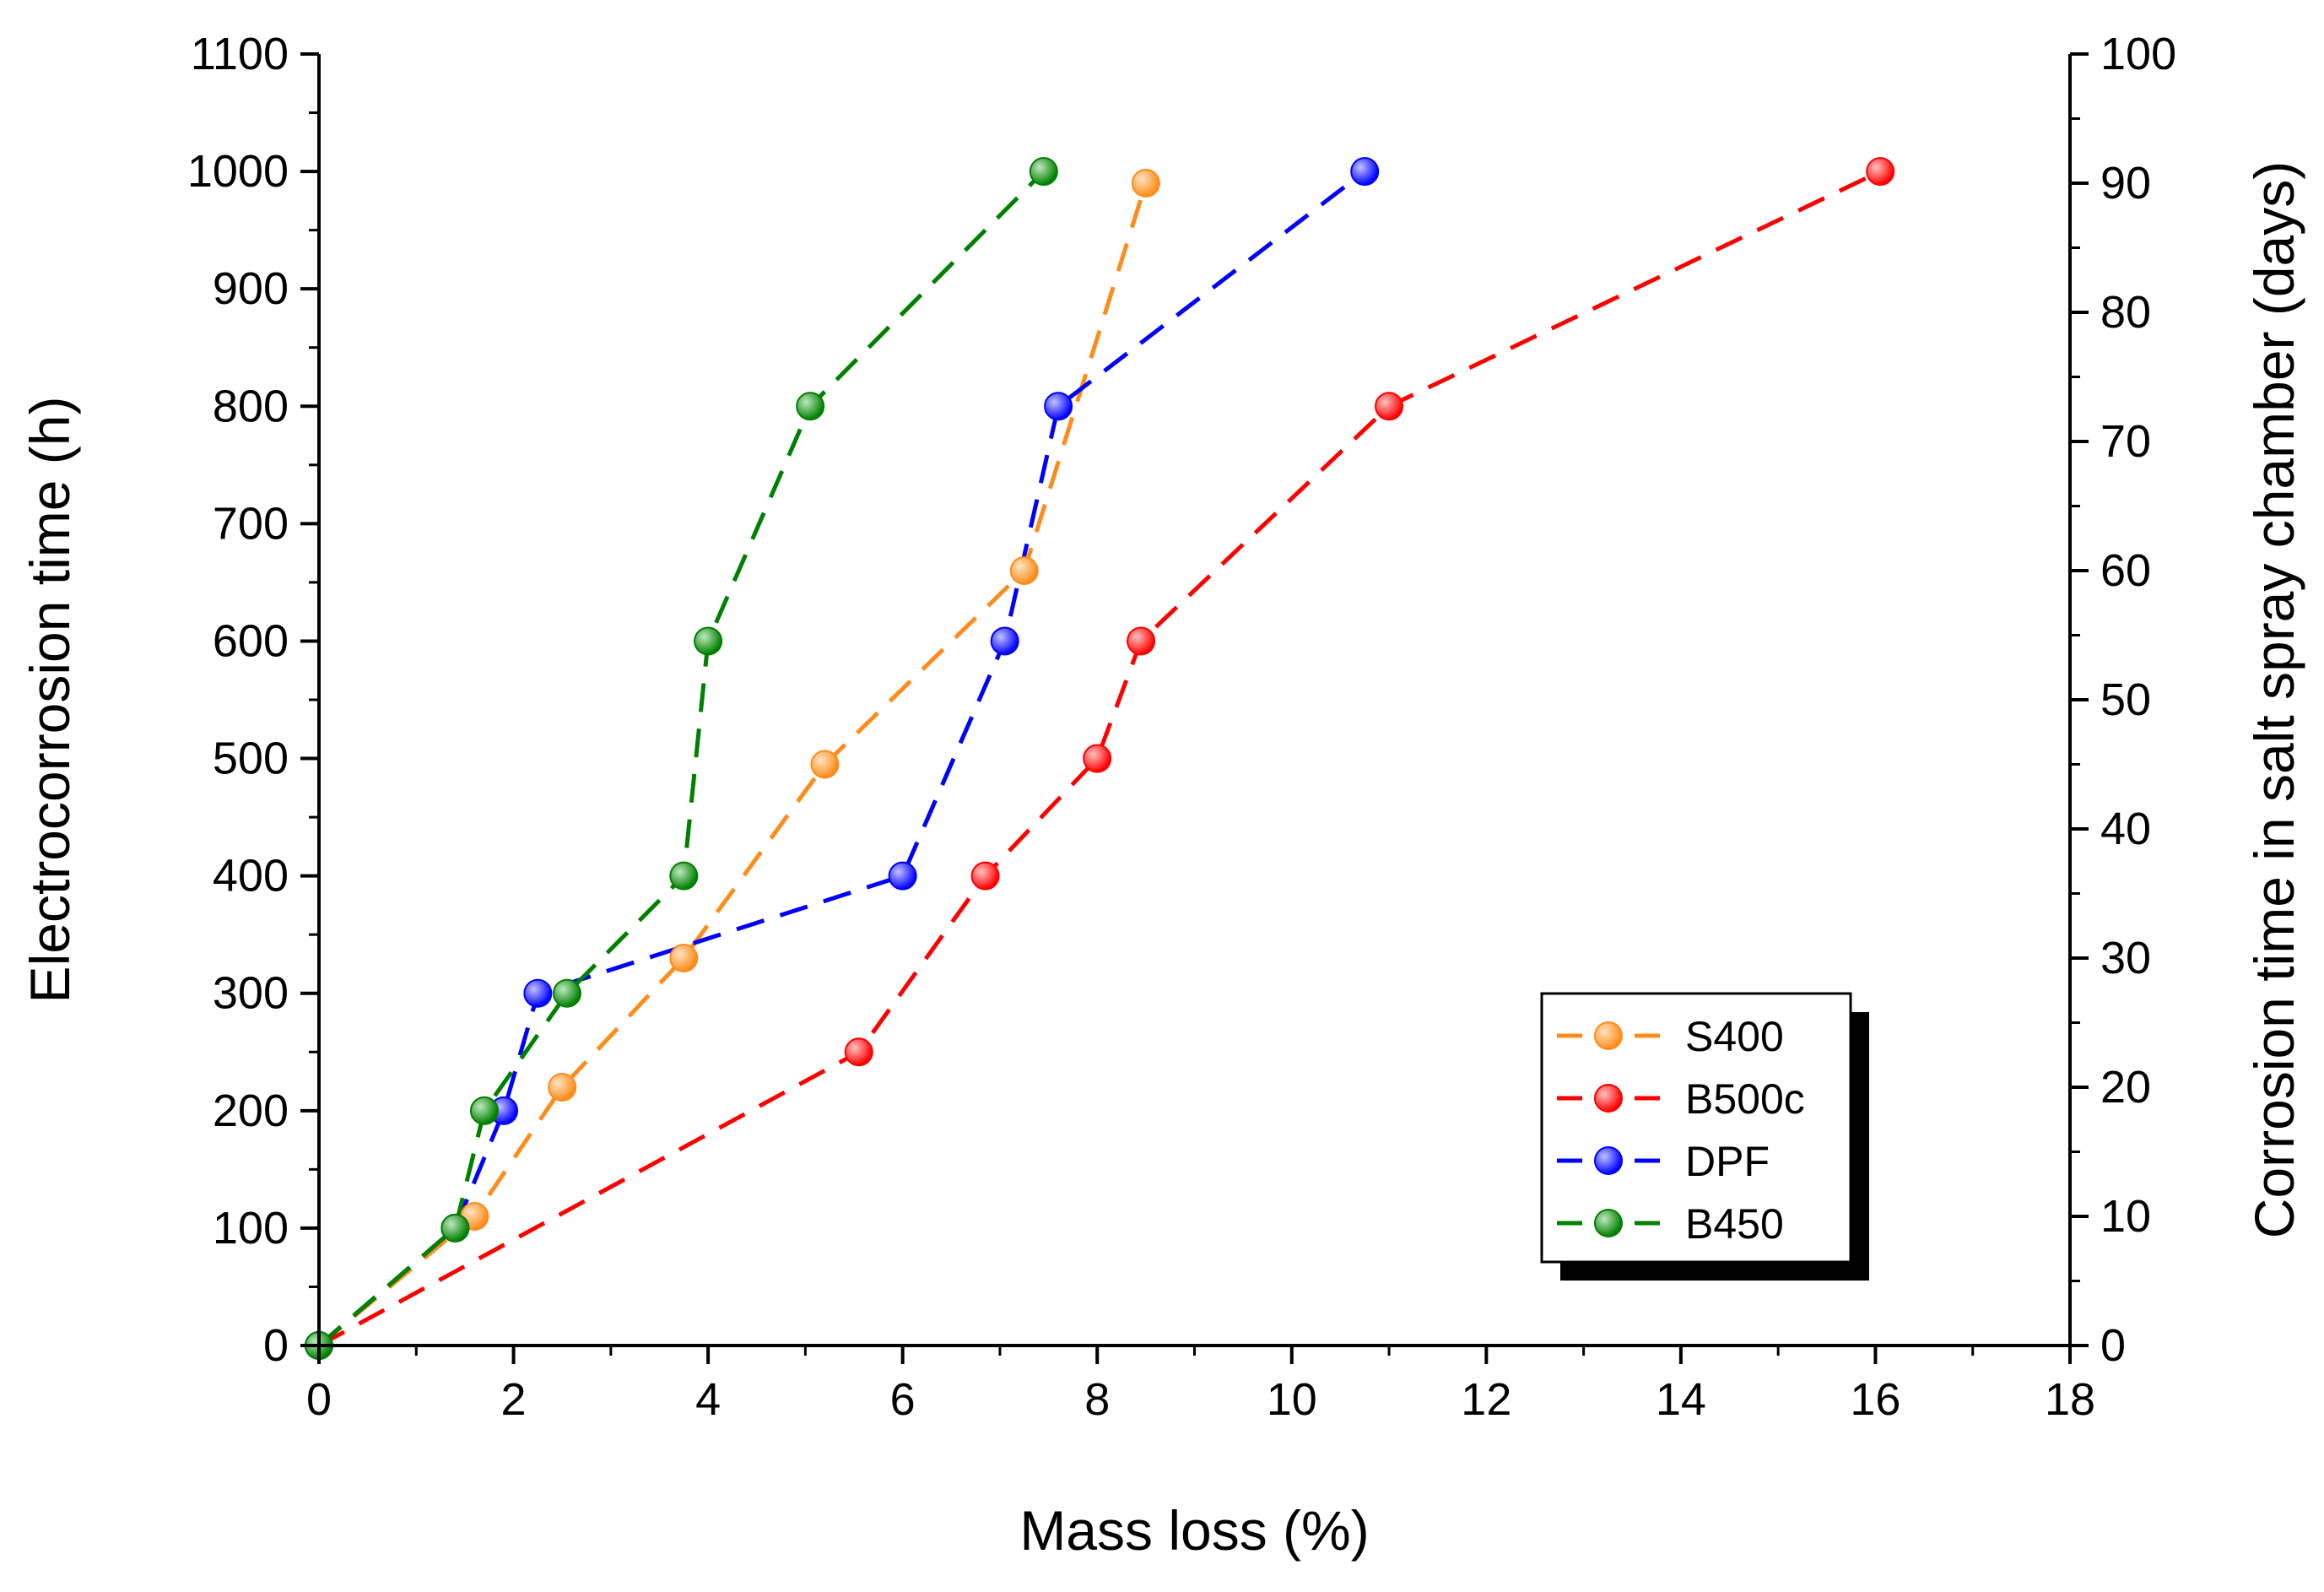  I want to click on y2-tick-label: 90, so click(2125, 183).